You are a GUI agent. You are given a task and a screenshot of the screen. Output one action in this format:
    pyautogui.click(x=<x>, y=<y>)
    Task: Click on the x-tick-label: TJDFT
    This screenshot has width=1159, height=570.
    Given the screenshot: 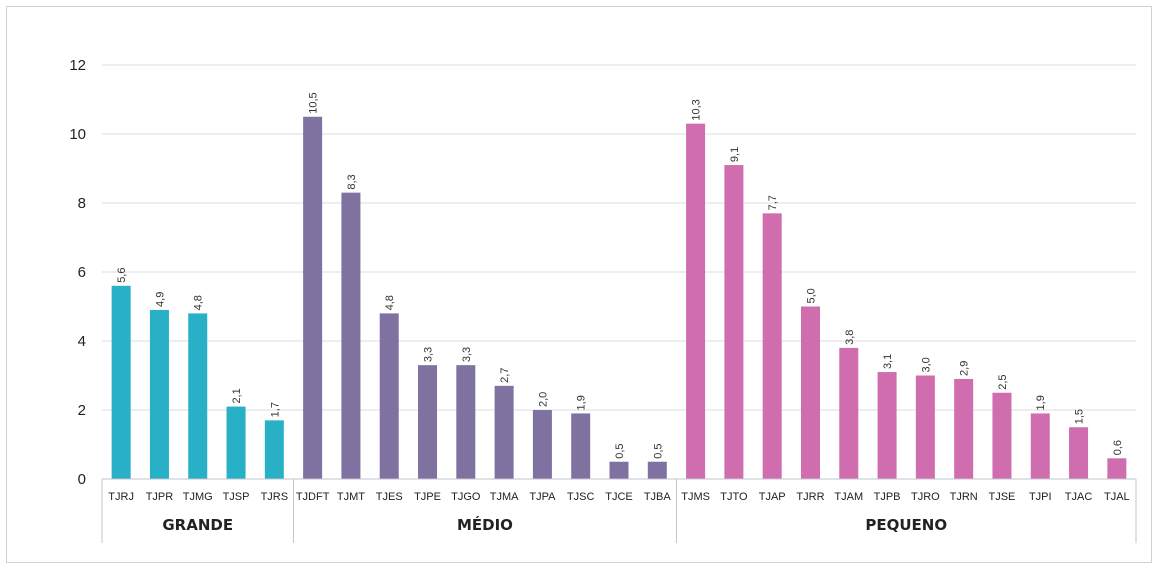 What is the action you would take?
    pyautogui.click(x=313, y=497)
    